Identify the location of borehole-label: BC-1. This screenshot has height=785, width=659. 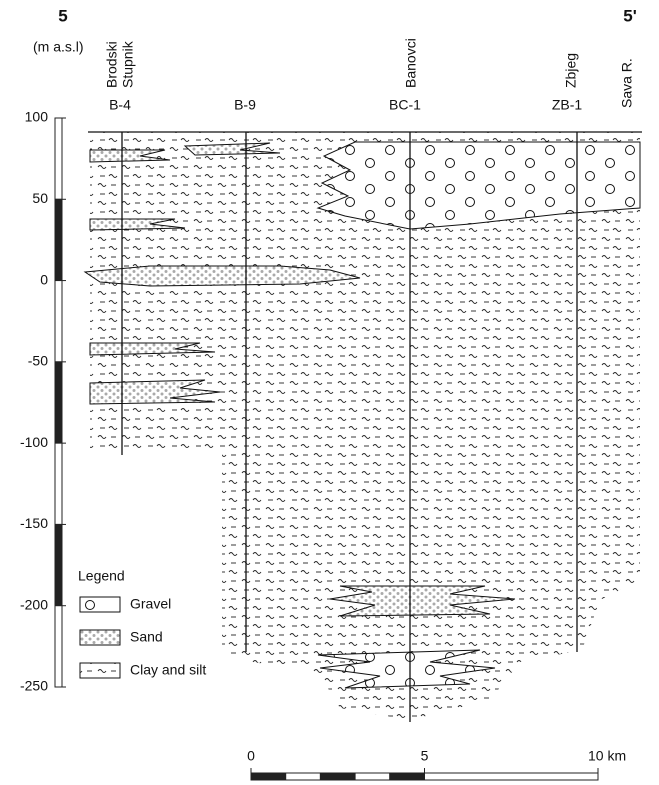
(405, 105).